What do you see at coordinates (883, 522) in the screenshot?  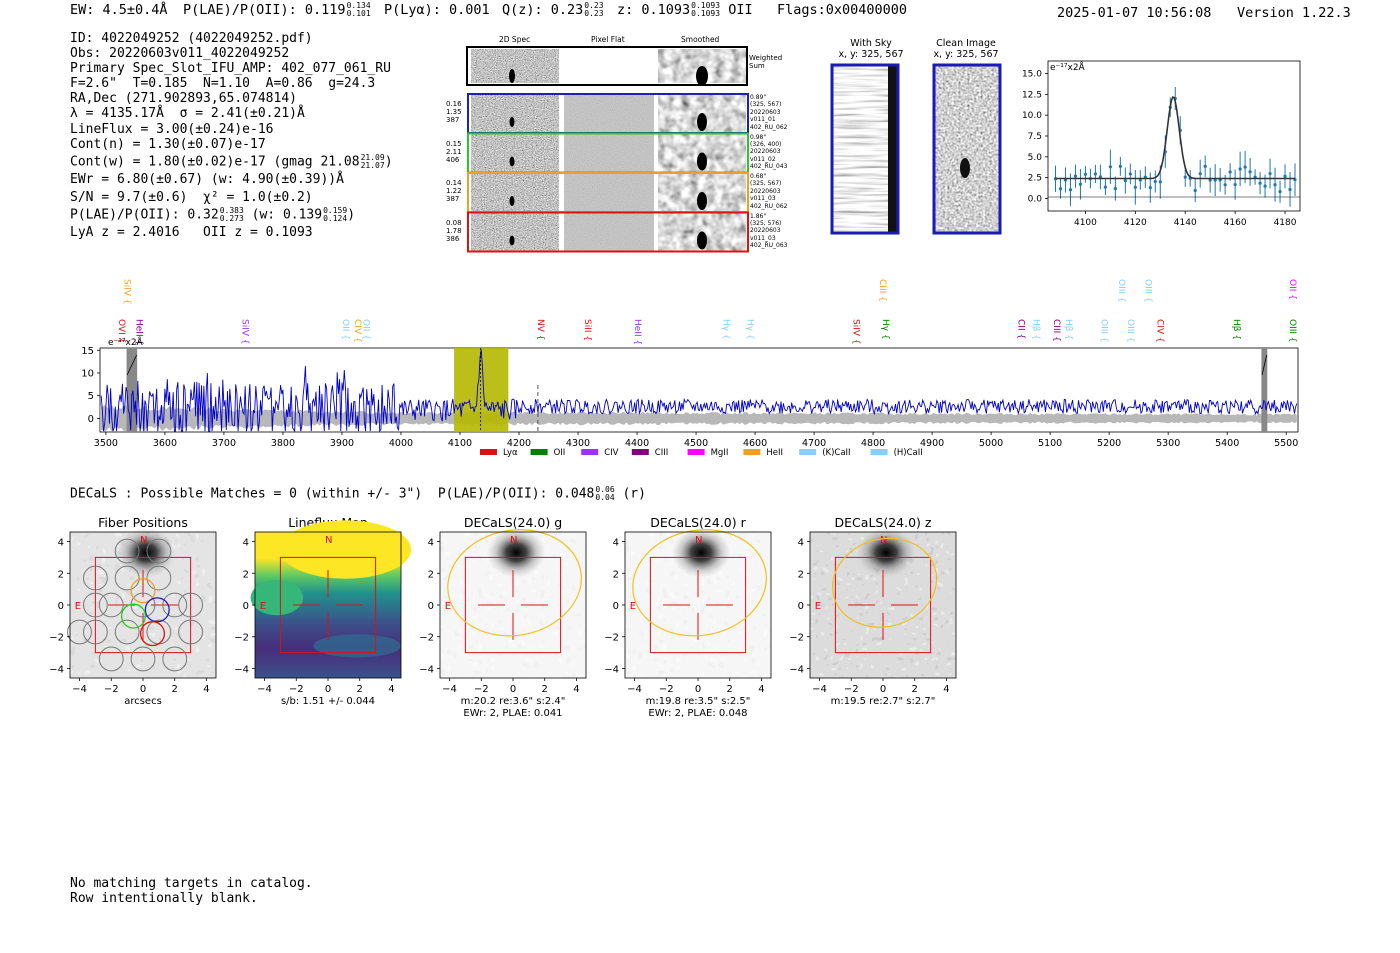 I see `decals-panel-title: DECaLS(24.0) z` at bounding box center [883, 522].